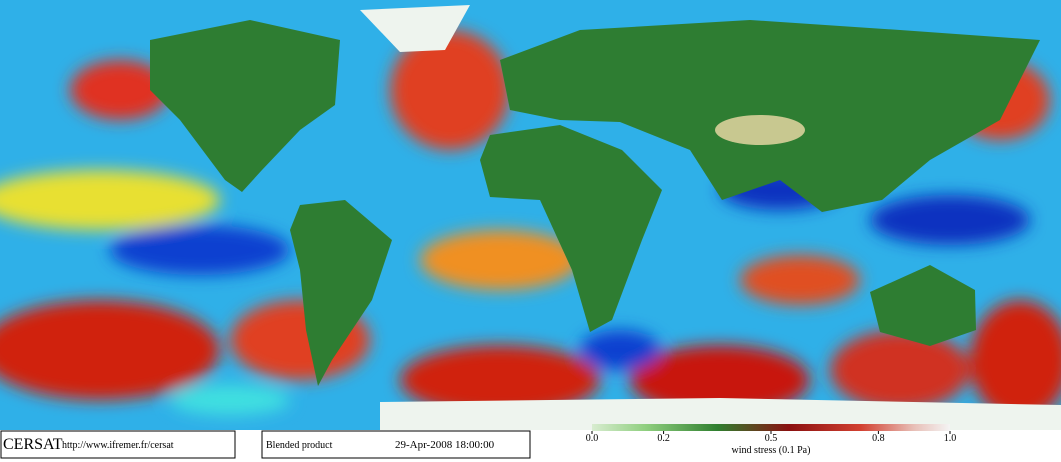 This screenshot has height=462, width=1061. I want to click on logo-box, so click(118, 444).